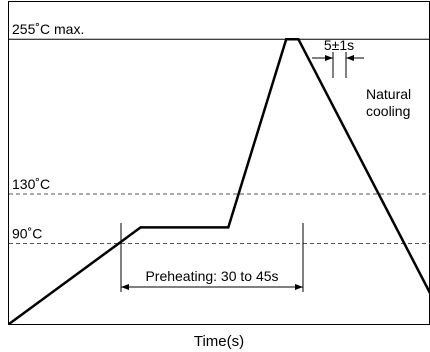 This screenshot has height=352, width=430. Describe the element at coordinates (211, 276) in the screenshot. I see `preheat-label: Preheating: 30 to 45s` at that location.